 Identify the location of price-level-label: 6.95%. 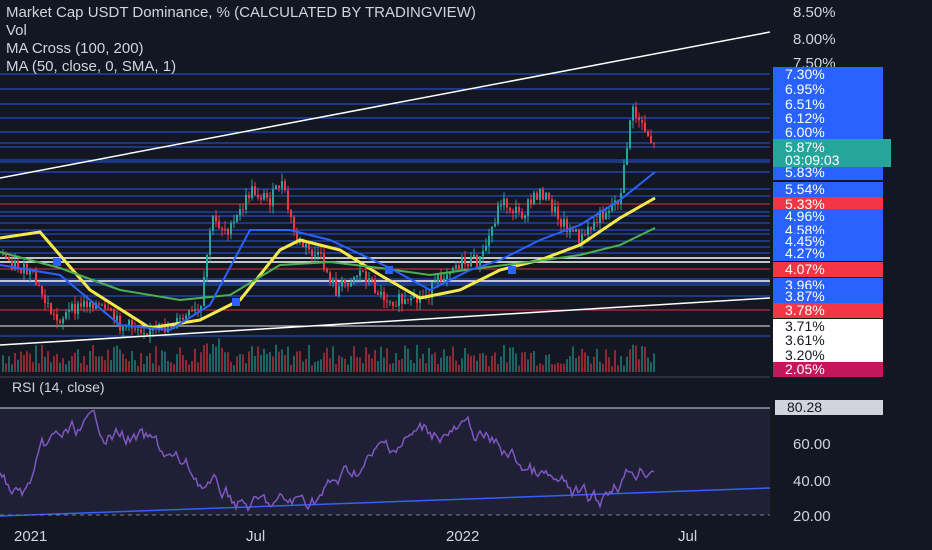
(828, 89).